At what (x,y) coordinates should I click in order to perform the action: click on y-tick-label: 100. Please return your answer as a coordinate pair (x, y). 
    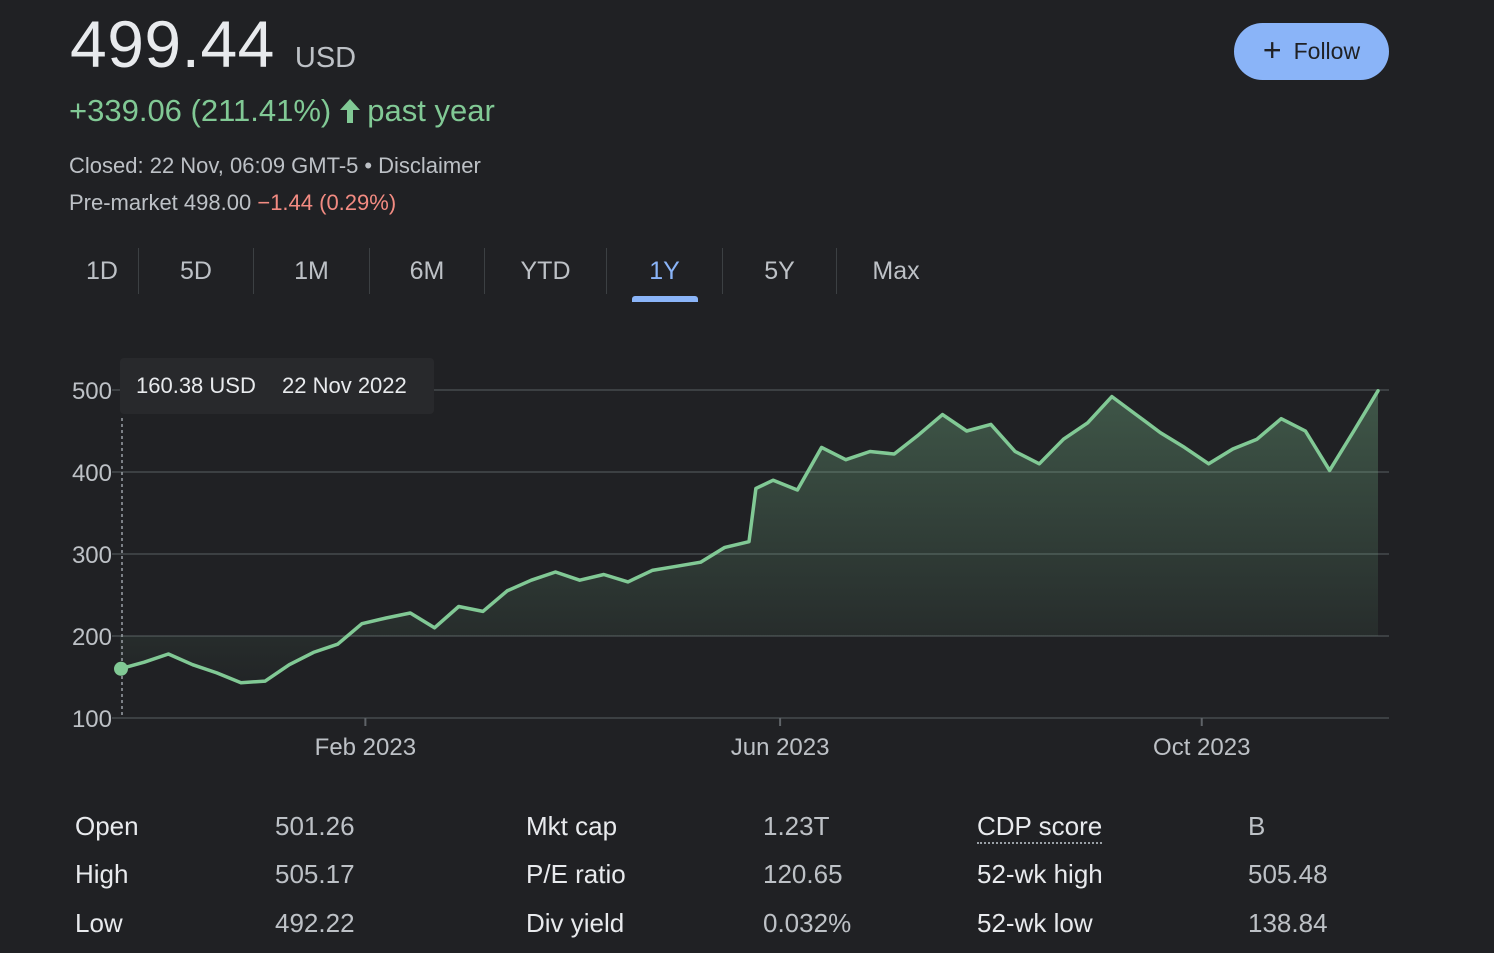
    Looking at the image, I should click on (92, 719).